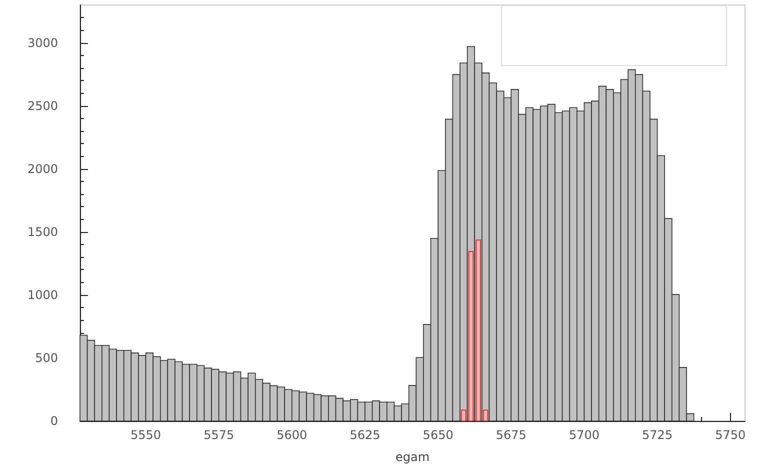  I want to click on x-tick-label: 5600, so click(292, 435).